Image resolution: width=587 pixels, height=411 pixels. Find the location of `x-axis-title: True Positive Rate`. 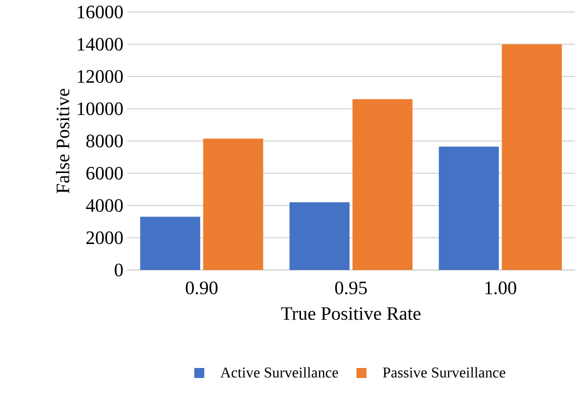

x-axis-title: True Positive Rate is located at coordinates (350, 313).